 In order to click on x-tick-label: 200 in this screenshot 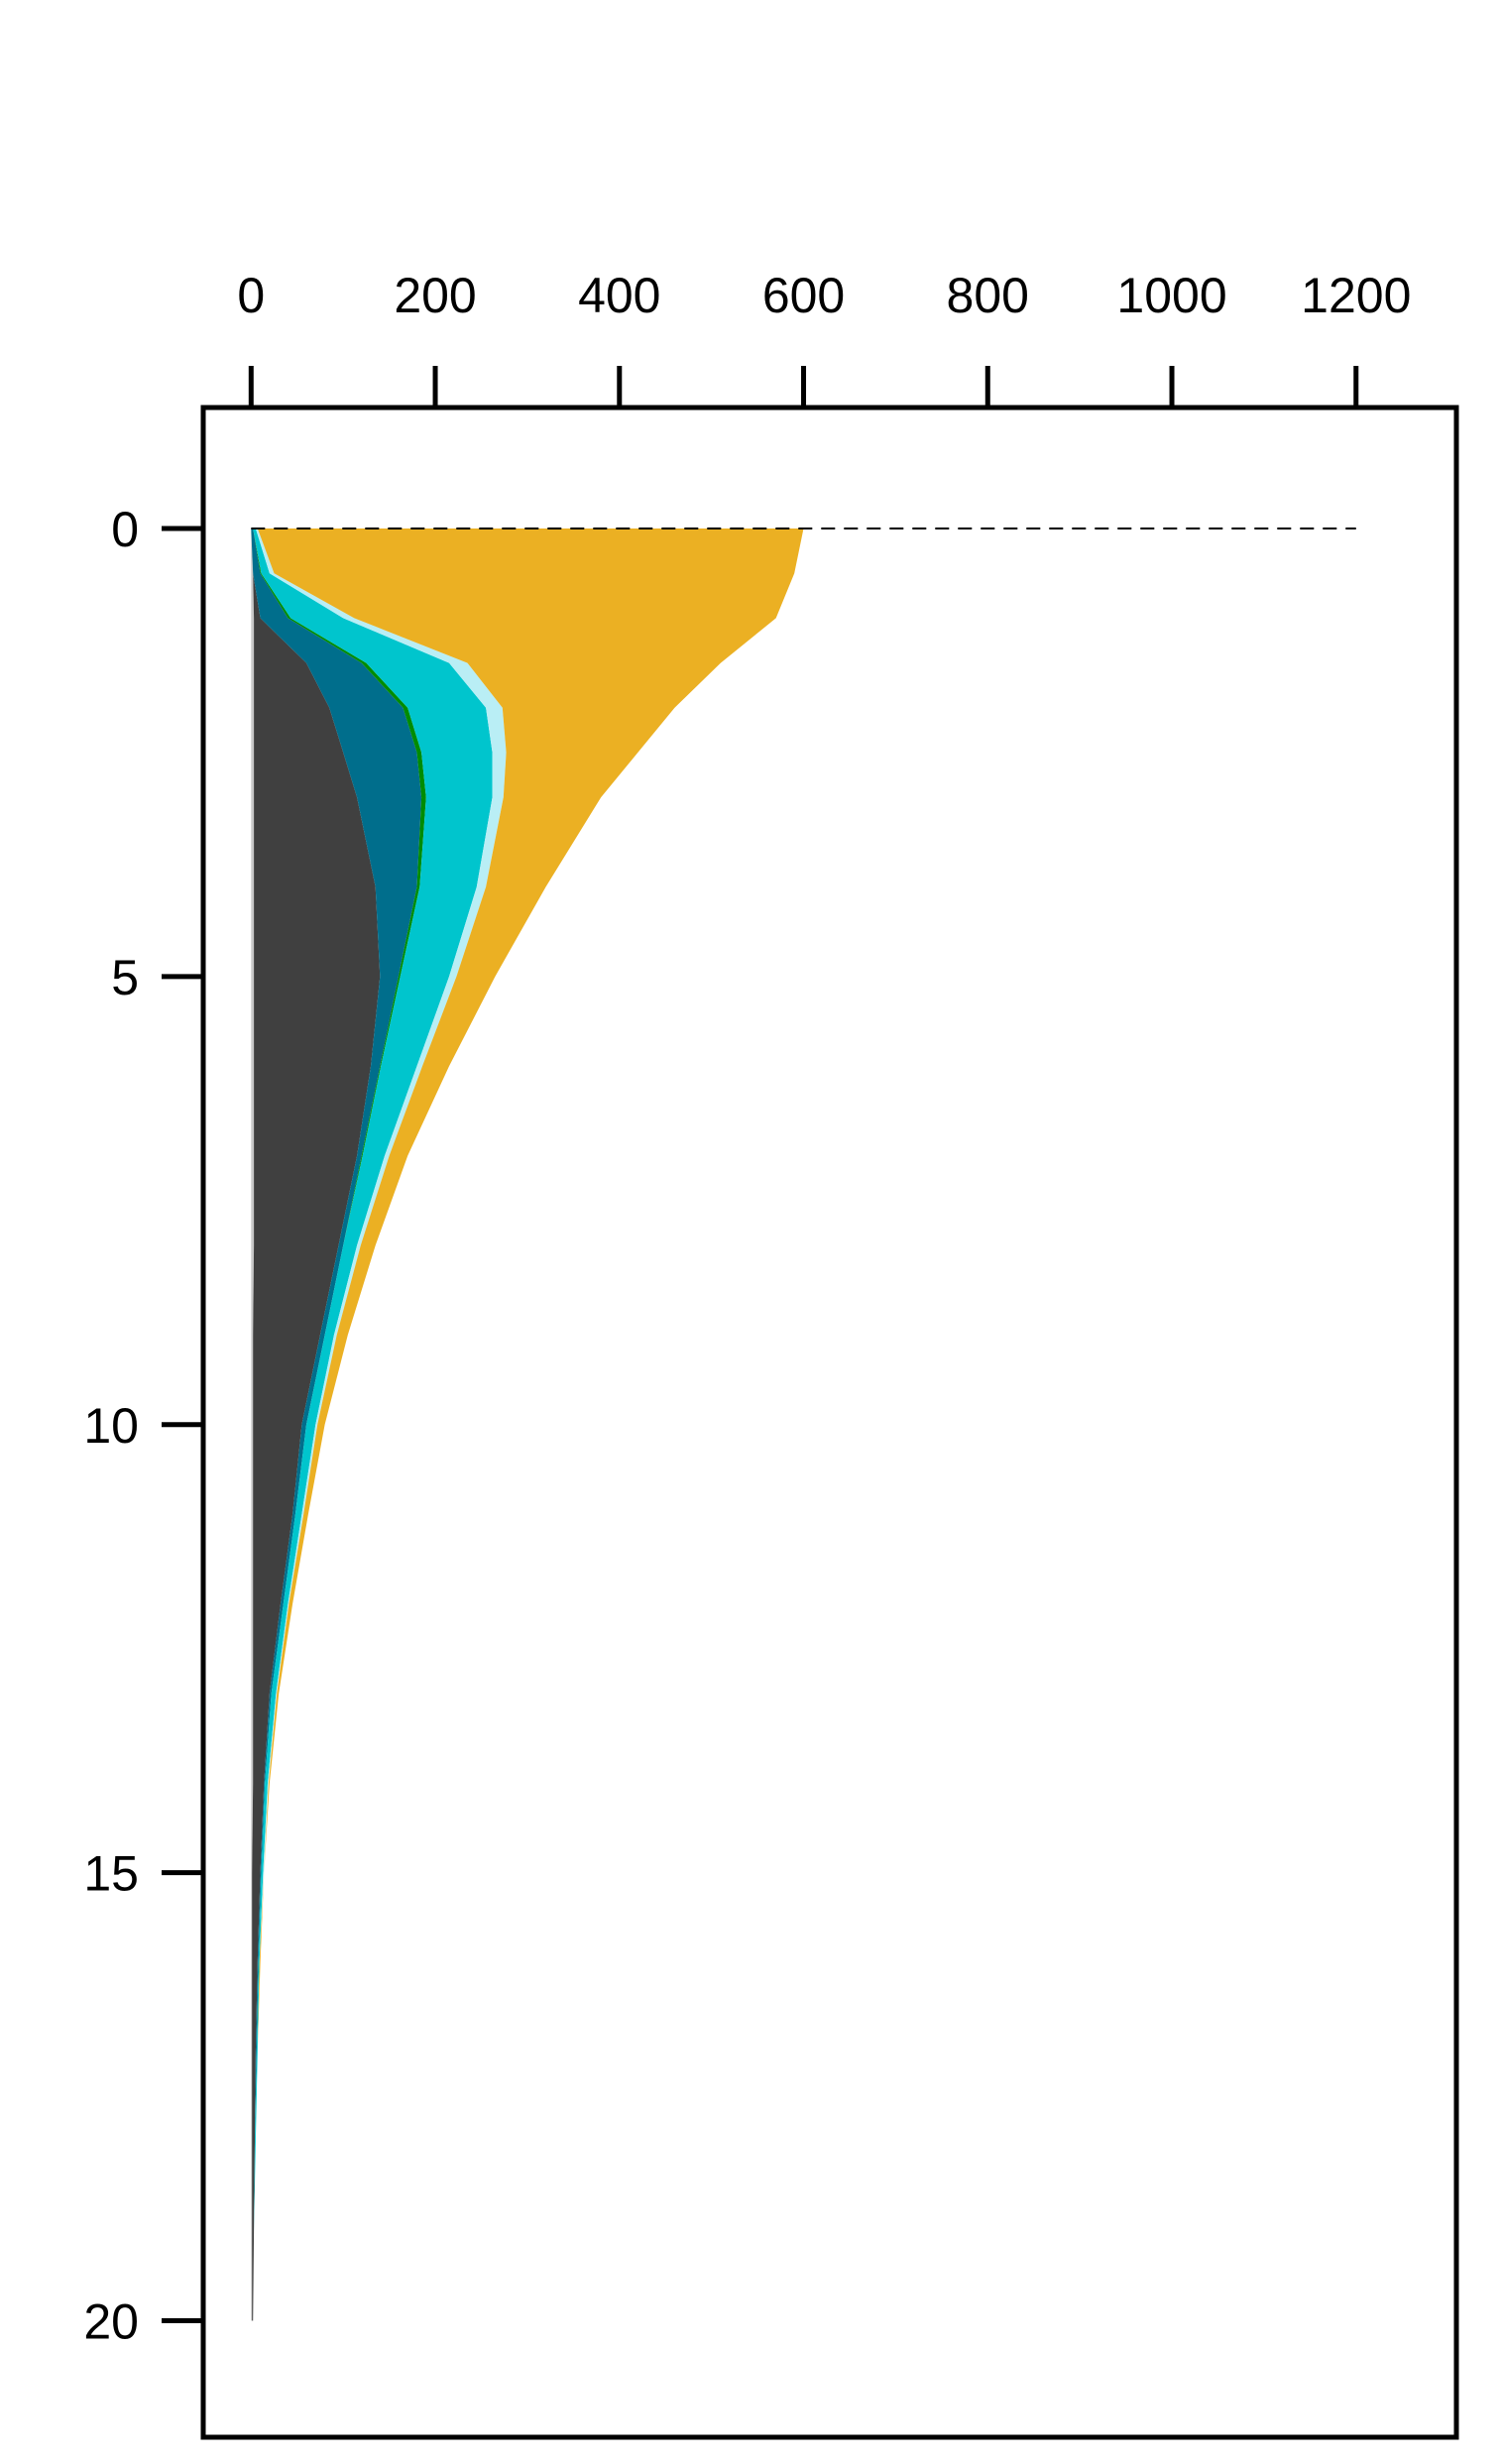, I will do `click(435, 296)`.